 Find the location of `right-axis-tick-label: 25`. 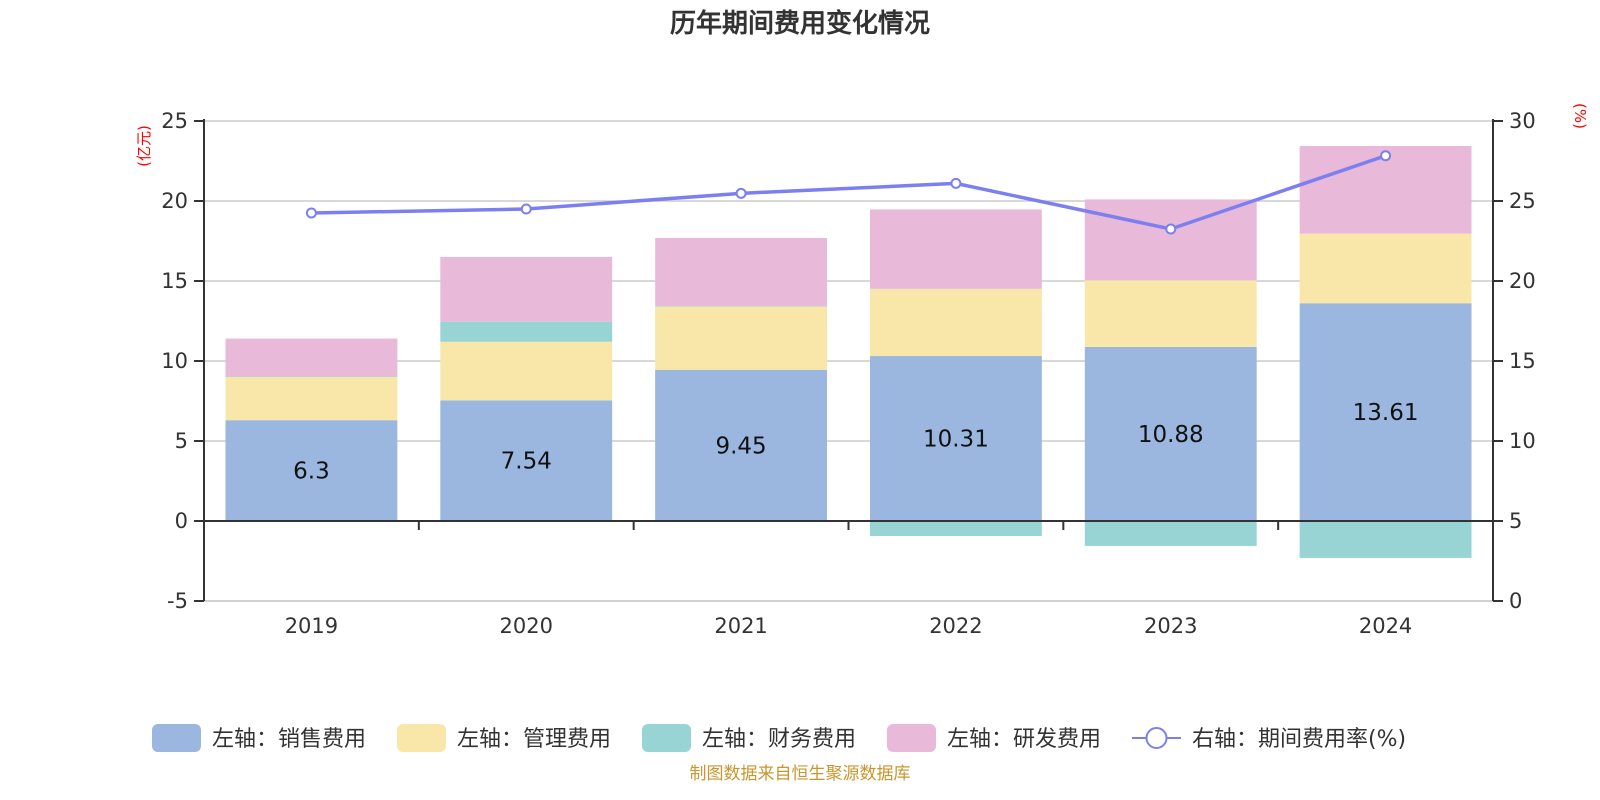

right-axis-tick-label: 25 is located at coordinates (1522, 201).